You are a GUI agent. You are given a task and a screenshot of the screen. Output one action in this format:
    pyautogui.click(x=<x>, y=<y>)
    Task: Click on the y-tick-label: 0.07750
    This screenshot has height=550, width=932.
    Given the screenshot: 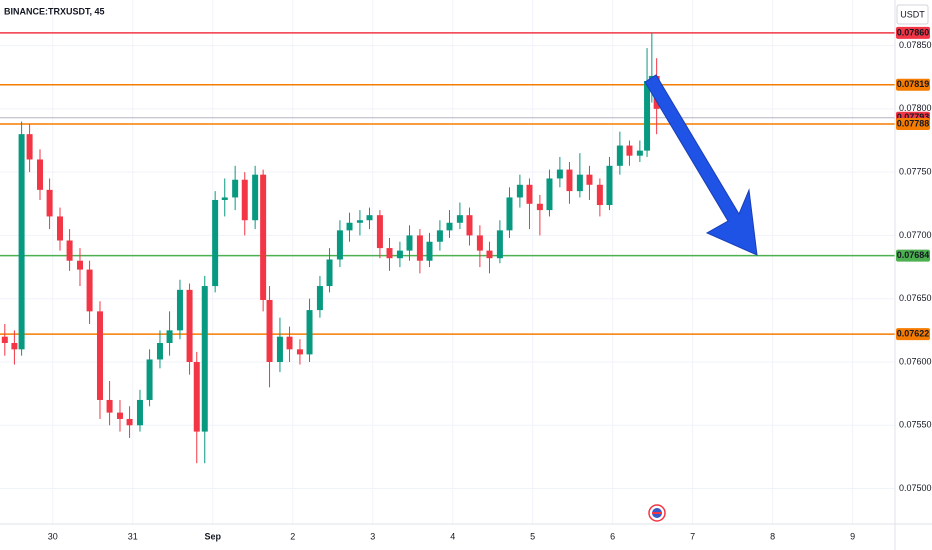 What is the action you would take?
    pyautogui.click(x=915, y=172)
    